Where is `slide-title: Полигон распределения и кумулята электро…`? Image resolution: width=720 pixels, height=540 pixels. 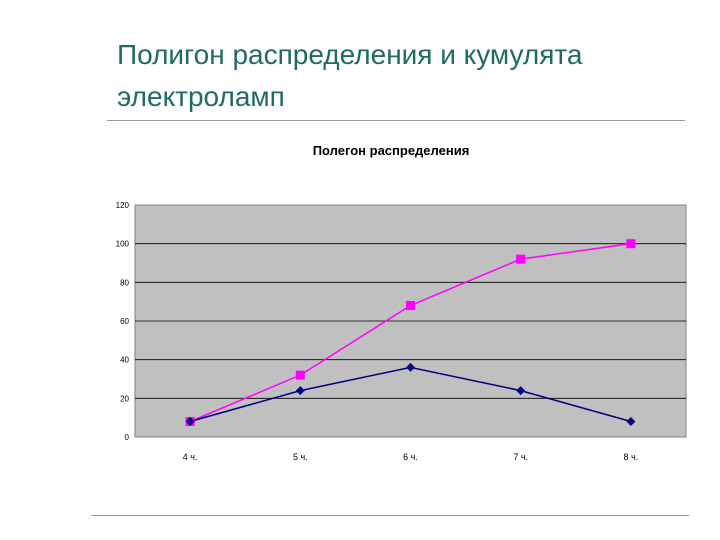 slide-title: Полигон распределения и кумулята электро… is located at coordinates (350, 75).